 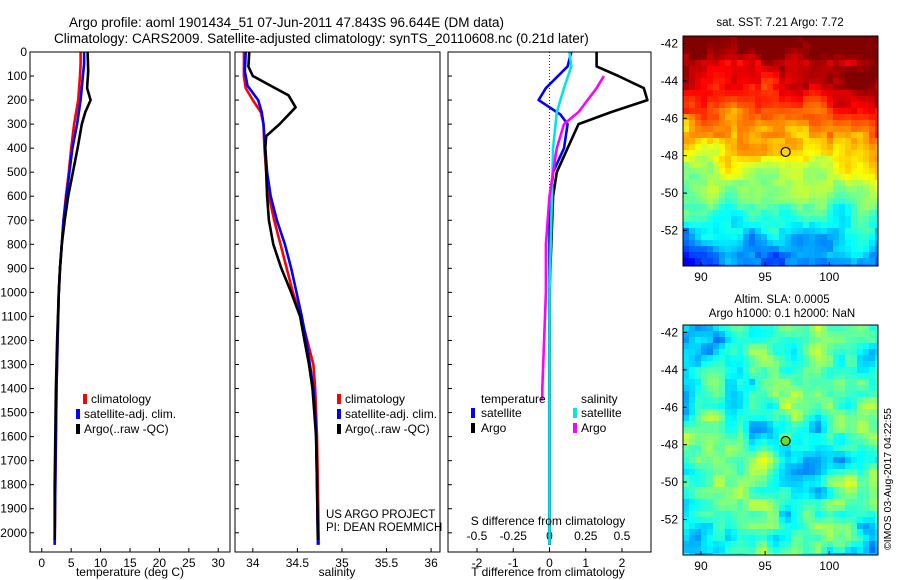 What do you see at coordinates (513, 563) in the screenshot?
I see `x-tick-label: -1` at bounding box center [513, 563].